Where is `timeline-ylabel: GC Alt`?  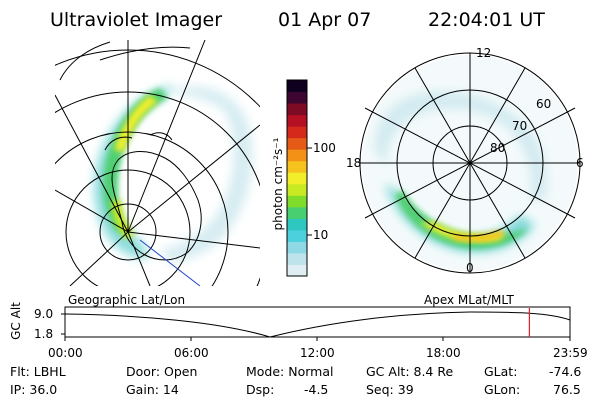 timeline-ylabel: GC Alt is located at coordinates (16, 321).